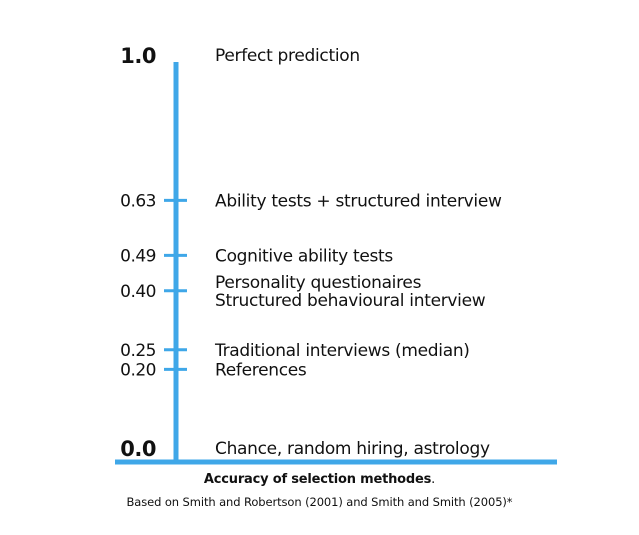  Describe the element at coordinates (358, 201) in the screenshot. I see `method-label-0-63: Ability tests + structured interview` at that location.